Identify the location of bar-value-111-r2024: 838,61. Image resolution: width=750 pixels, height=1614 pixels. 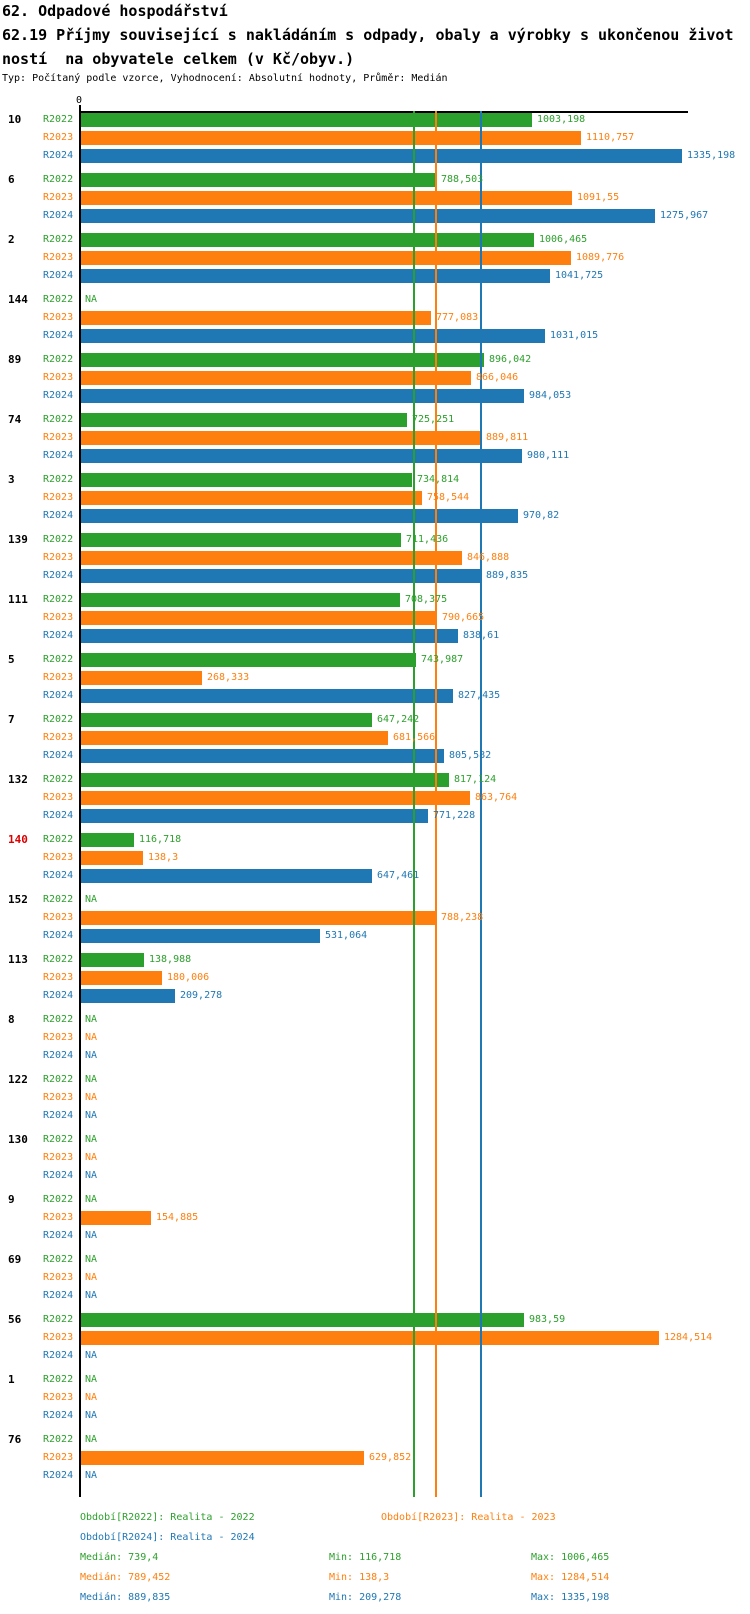
(481, 635).